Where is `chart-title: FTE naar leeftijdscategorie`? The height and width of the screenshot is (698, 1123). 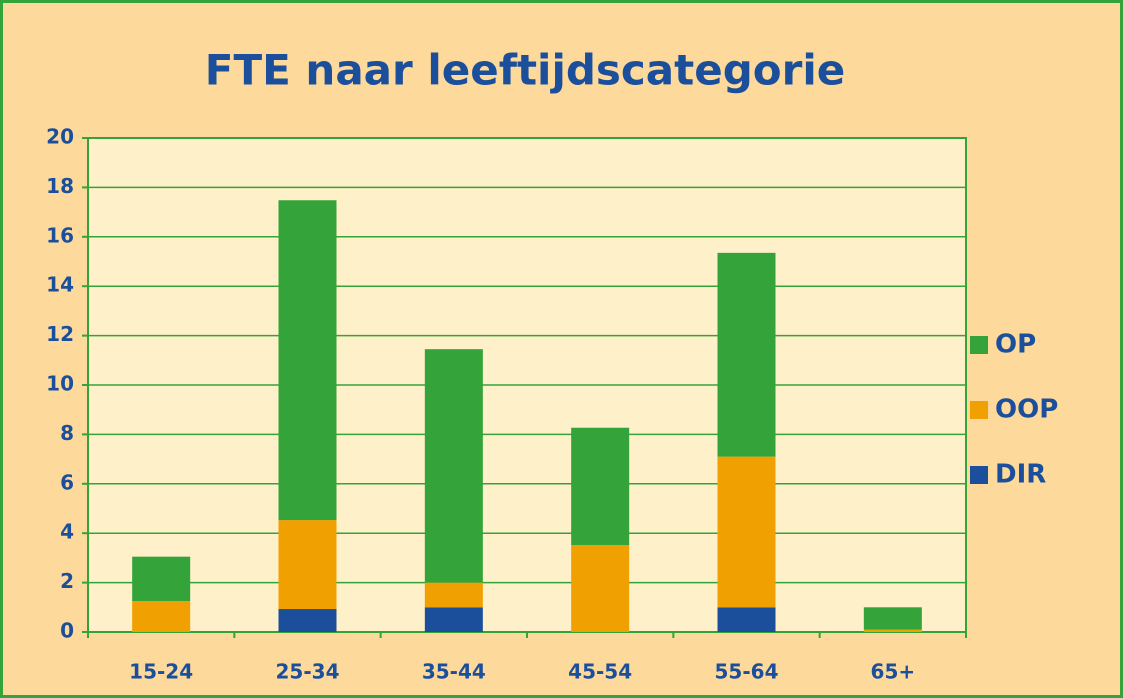 chart-title: FTE naar leeftijdscategorie is located at coordinates (525, 70).